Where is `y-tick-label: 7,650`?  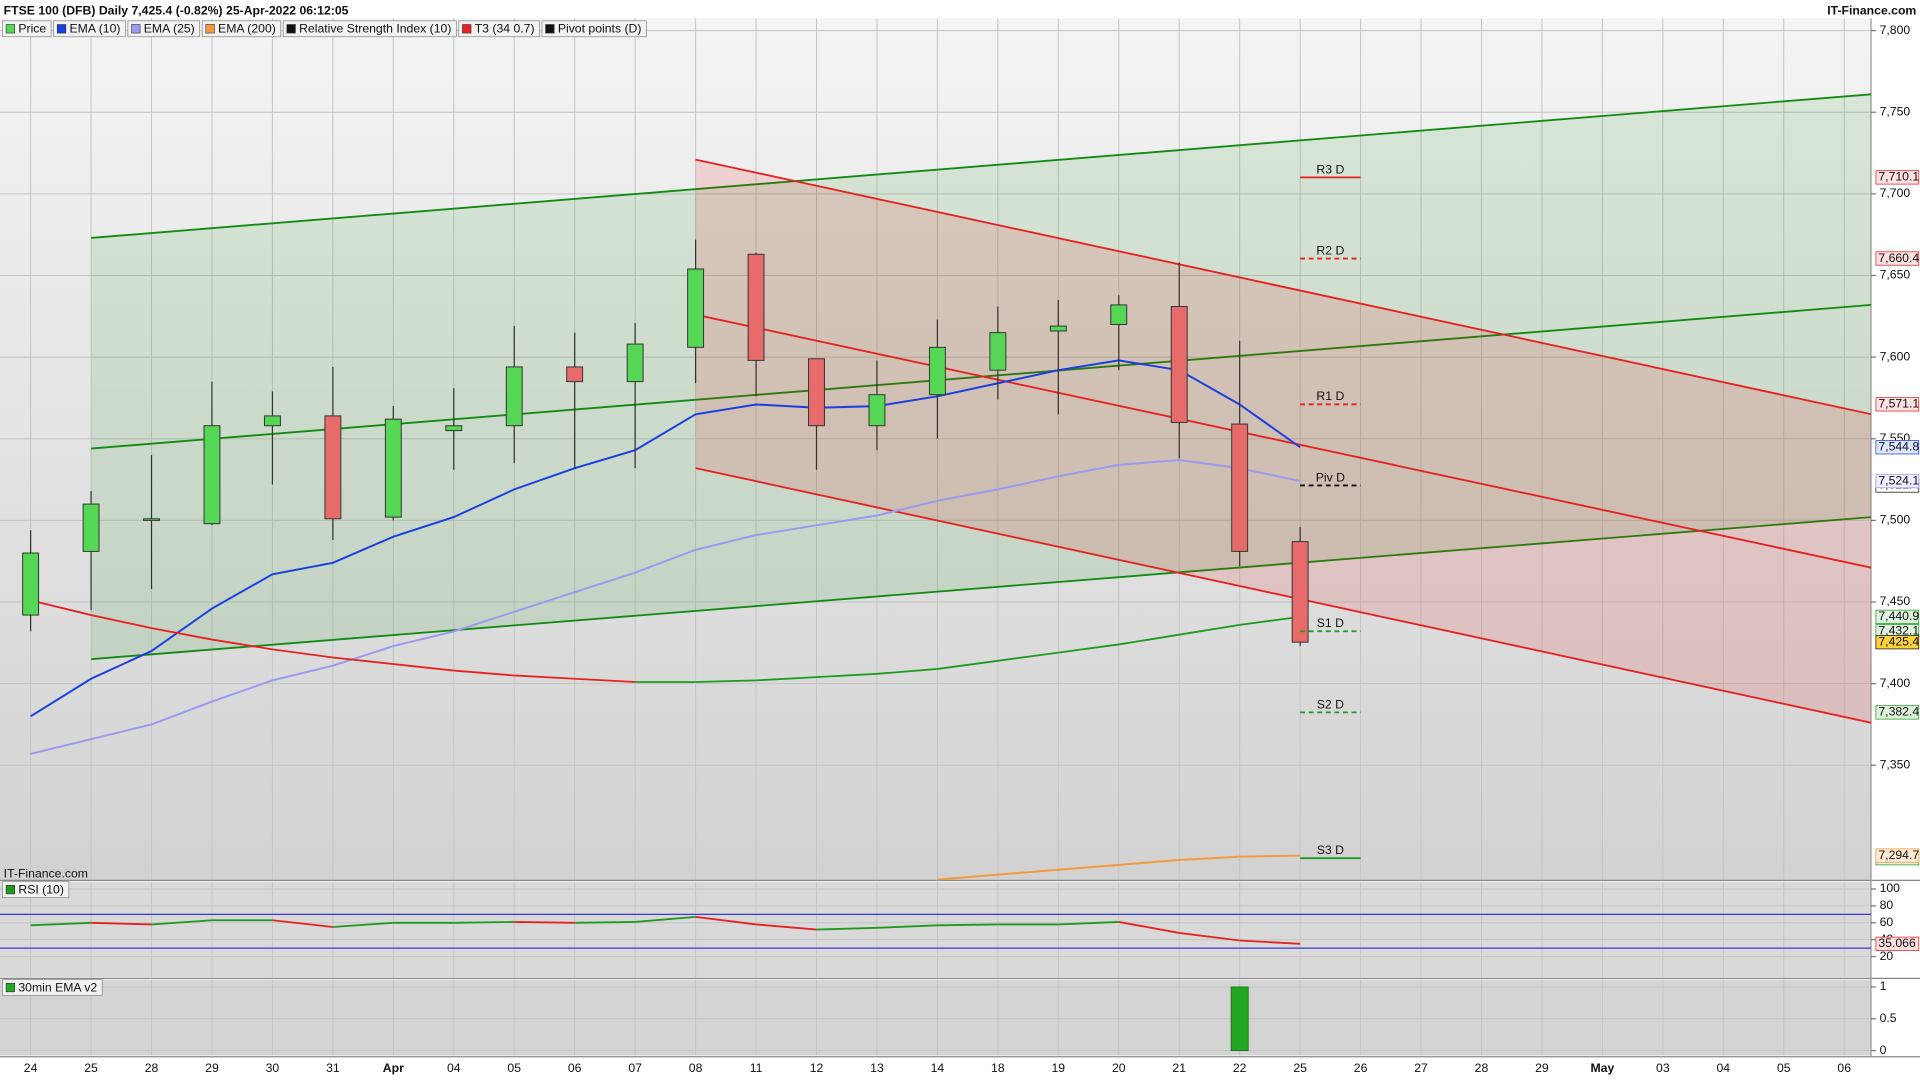
y-tick-label: 7,650 is located at coordinates (1895, 275).